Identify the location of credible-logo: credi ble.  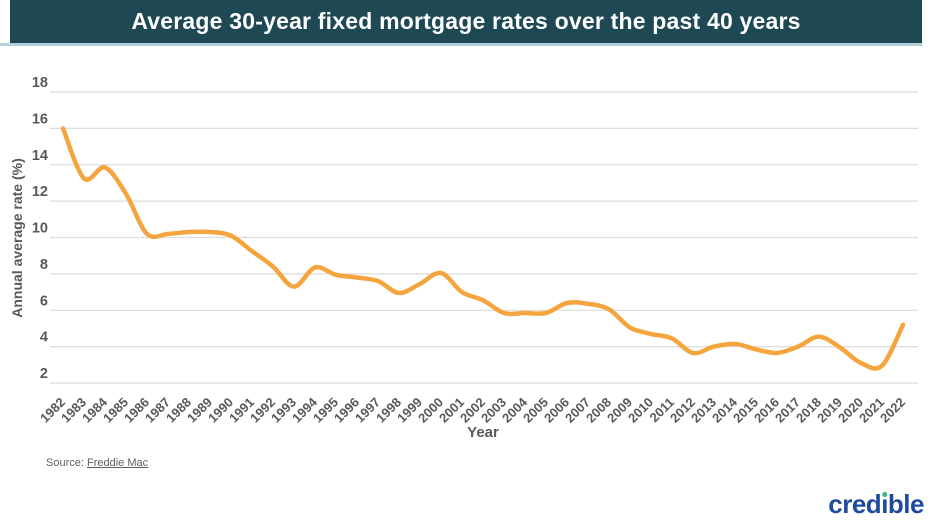
(876, 504).